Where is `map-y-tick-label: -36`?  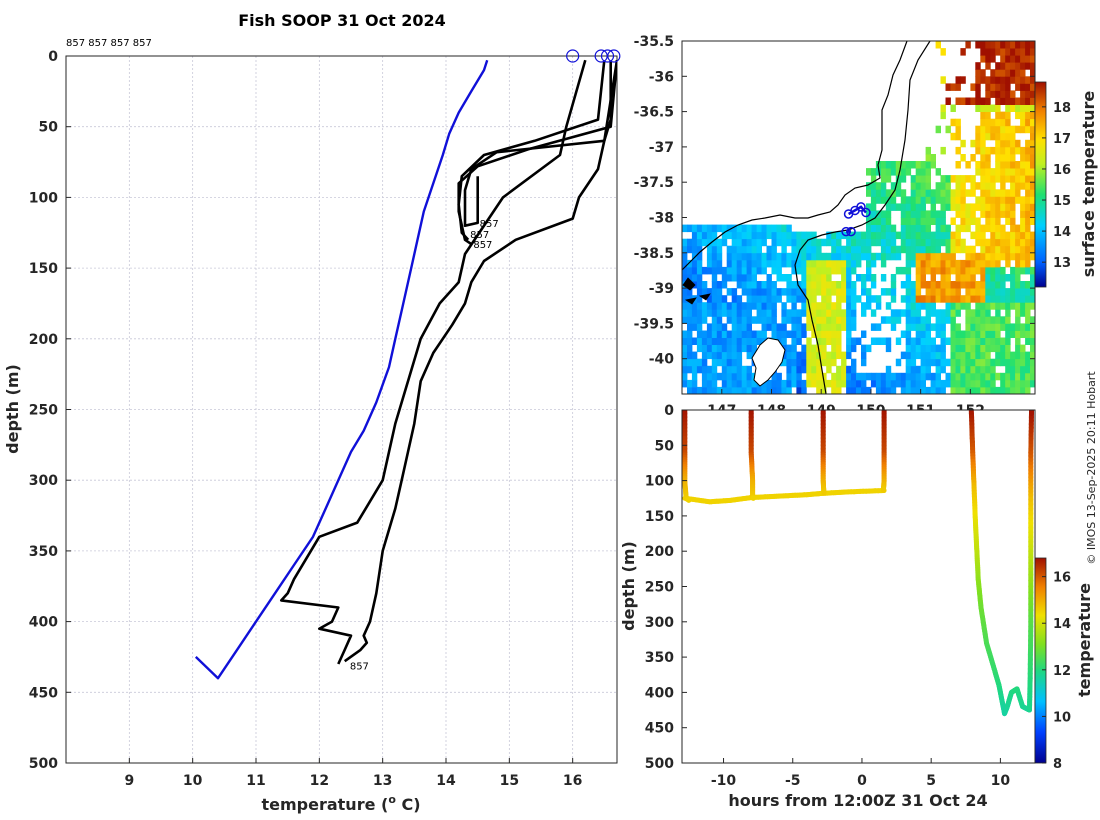 map-y-tick-label: -36 is located at coordinates (661, 77).